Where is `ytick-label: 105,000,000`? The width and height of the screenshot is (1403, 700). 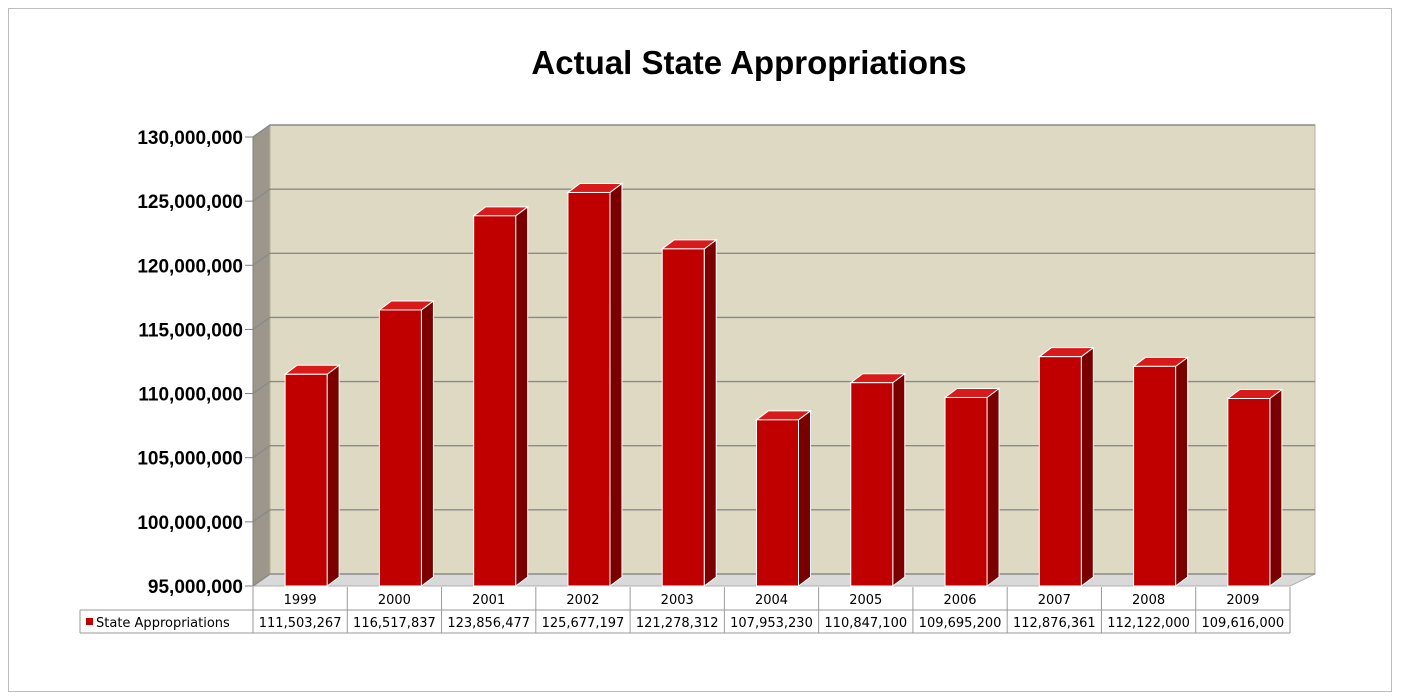 ytick-label: 105,000,000 is located at coordinates (190, 459).